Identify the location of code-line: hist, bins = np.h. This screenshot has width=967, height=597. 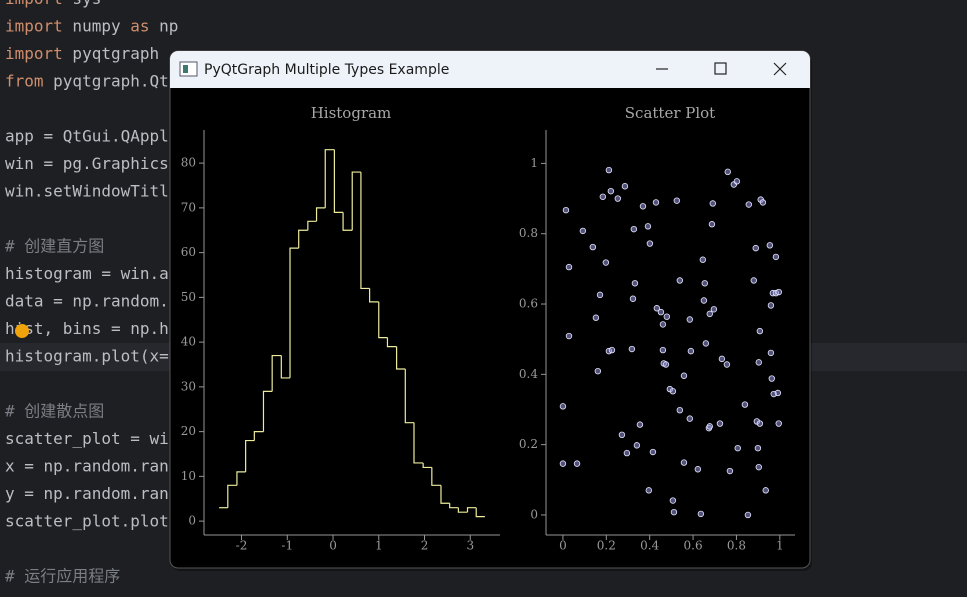
(87, 328).